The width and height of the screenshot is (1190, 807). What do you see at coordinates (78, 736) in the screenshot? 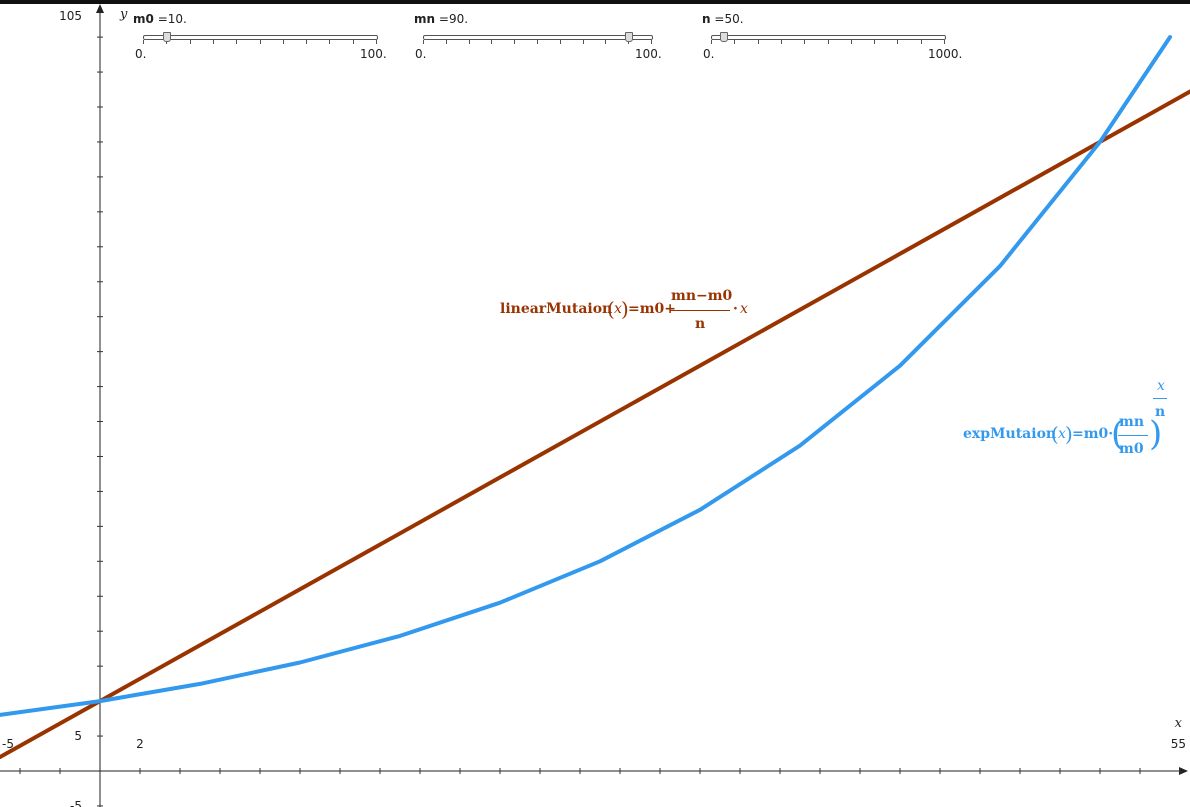
I see `y-tick-label: 5` at bounding box center [78, 736].